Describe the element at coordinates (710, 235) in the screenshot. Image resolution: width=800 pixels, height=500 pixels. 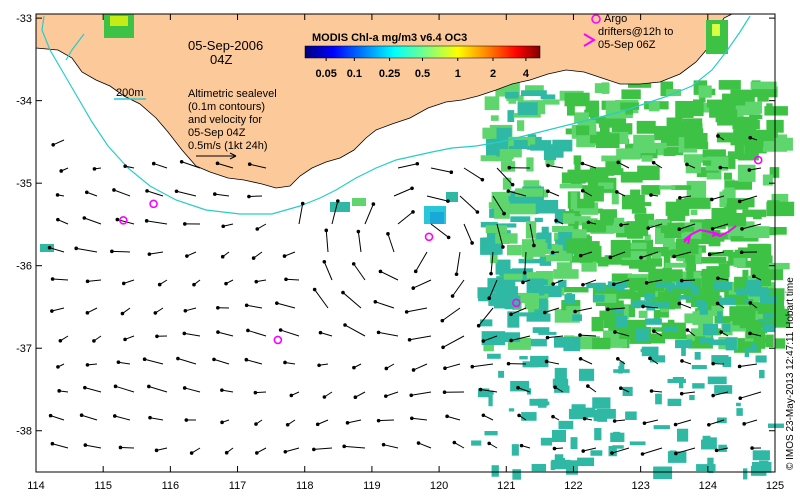
I see `argo-drifter-track` at that location.